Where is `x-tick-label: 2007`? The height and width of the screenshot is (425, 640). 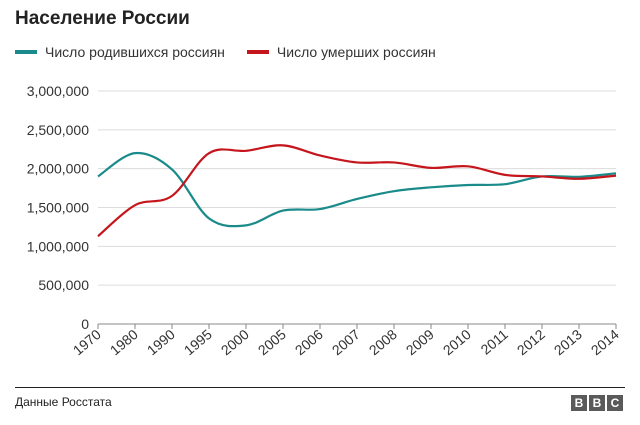 x-tick-label: 2007 is located at coordinates (346, 342).